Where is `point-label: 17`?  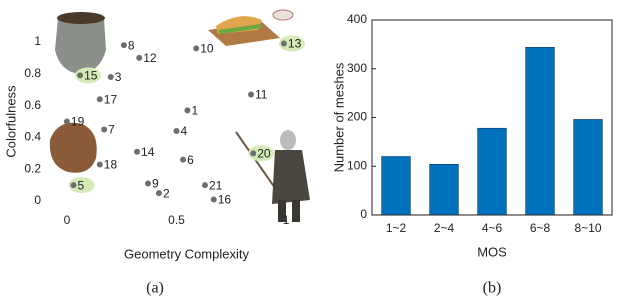 point-label: 17 is located at coordinates (111, 99).